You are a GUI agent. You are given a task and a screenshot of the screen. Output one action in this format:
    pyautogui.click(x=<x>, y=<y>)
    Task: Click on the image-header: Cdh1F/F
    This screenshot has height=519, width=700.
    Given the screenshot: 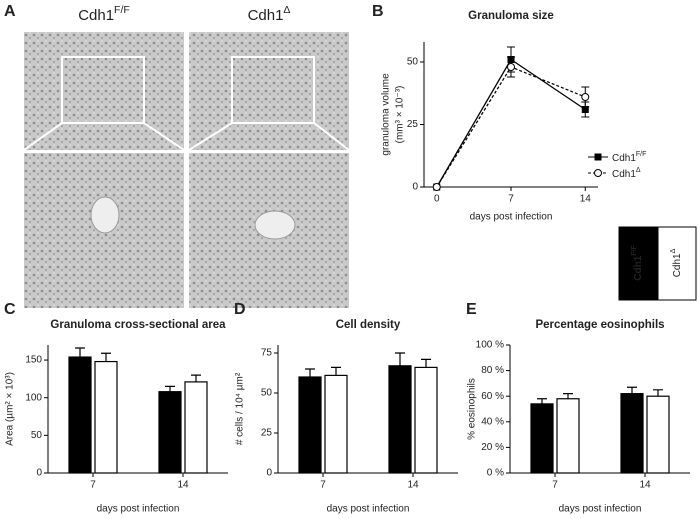 What is the action you would take?
    pyautogui.click(x=104, y=14)
    